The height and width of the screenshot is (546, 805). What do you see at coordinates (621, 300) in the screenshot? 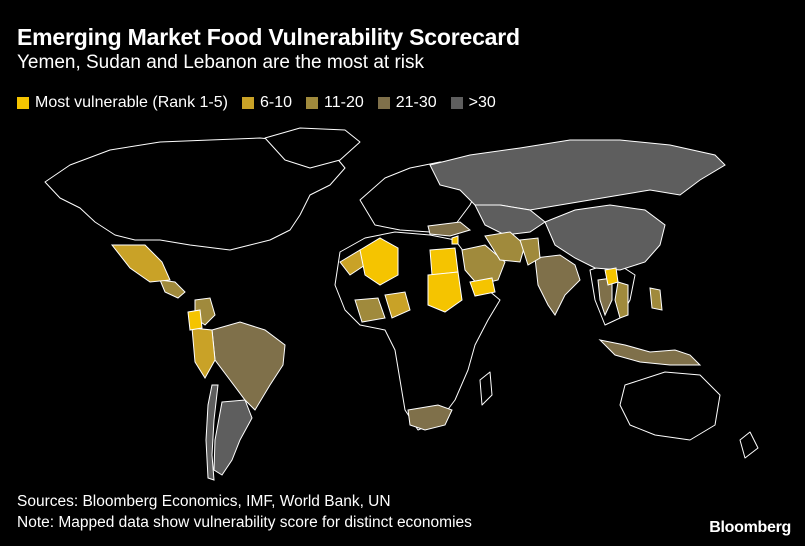
I see `region-vietnam` at bounding box center [621, 300].